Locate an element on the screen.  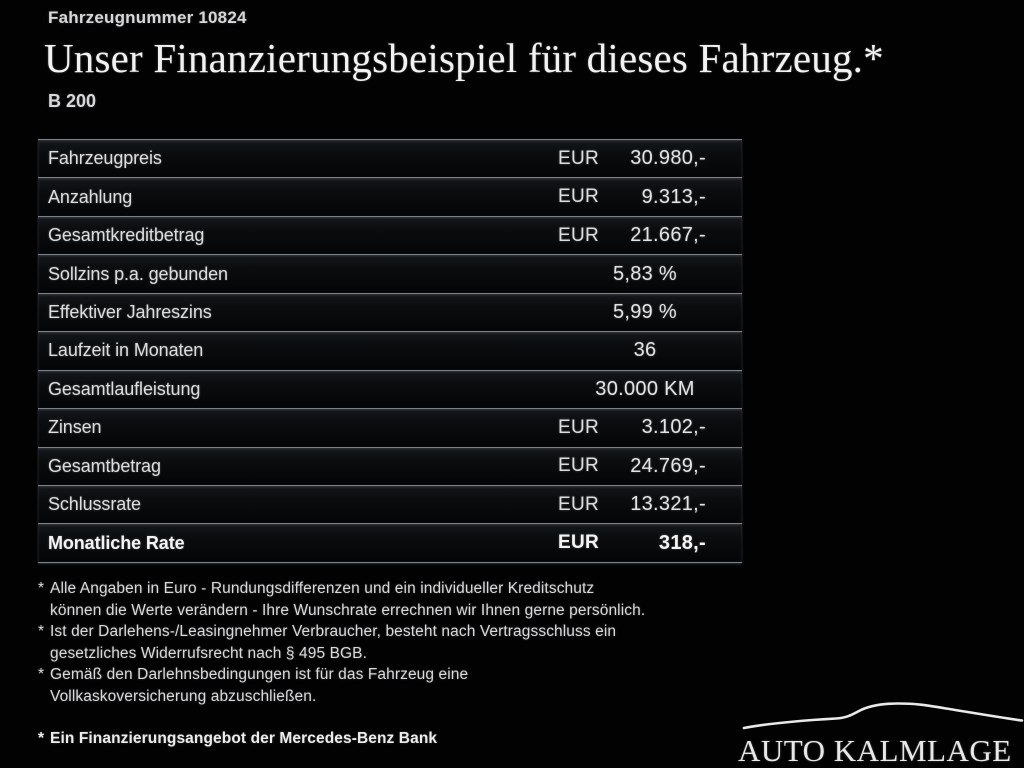
vehicle-model: B 200 is located at coordinates (72, 101).